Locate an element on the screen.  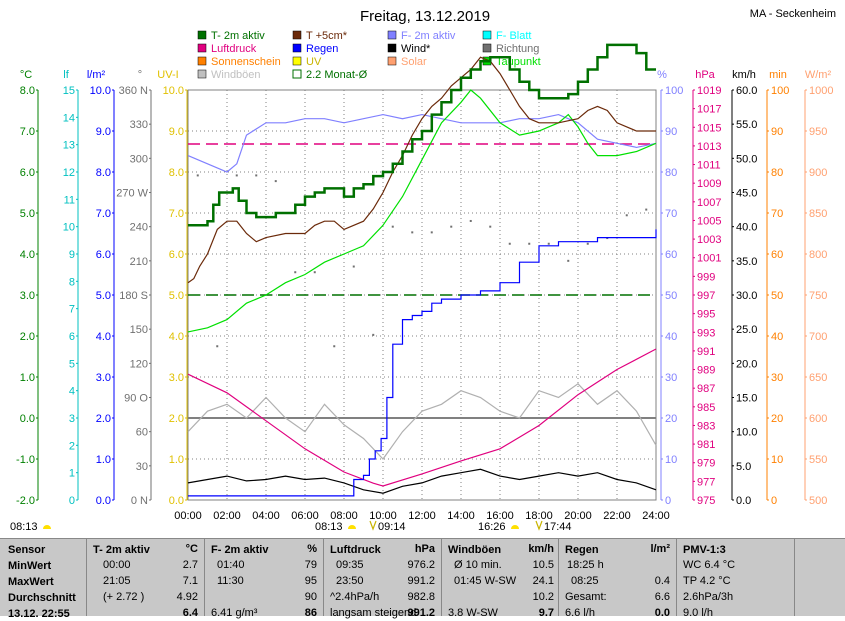
axis-tick-uv: 1.0 is located at coordinates (176, 460).